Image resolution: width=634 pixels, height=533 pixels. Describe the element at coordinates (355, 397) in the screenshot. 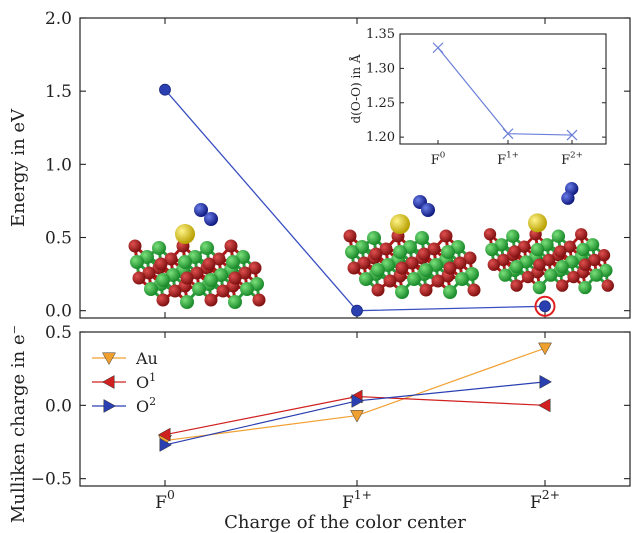

I see `mulliken-series` at that location.